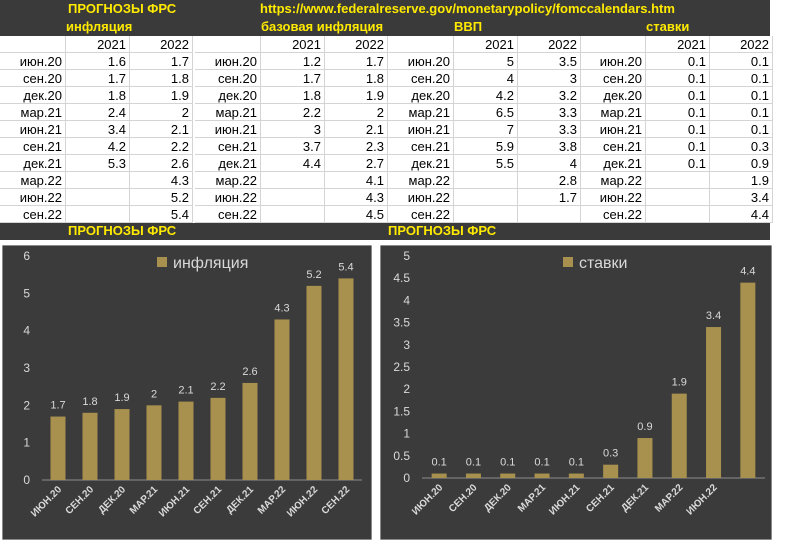 This screenshot has height=547, width=788. What do you see at coordinates (293, 44) in the screenshot?
I see `year-header: 2021` at bounding box center [293, 44].